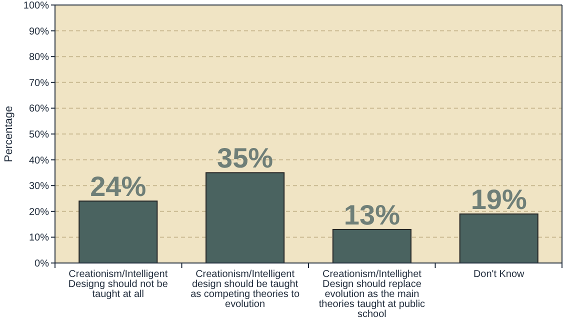 Image resolution: width=570 pixels, height=325 pixels. What do you see at coordinates (39, 83) in the screenshot?
I see `y-tick-label: 70%` at bounding box center [39, 83].